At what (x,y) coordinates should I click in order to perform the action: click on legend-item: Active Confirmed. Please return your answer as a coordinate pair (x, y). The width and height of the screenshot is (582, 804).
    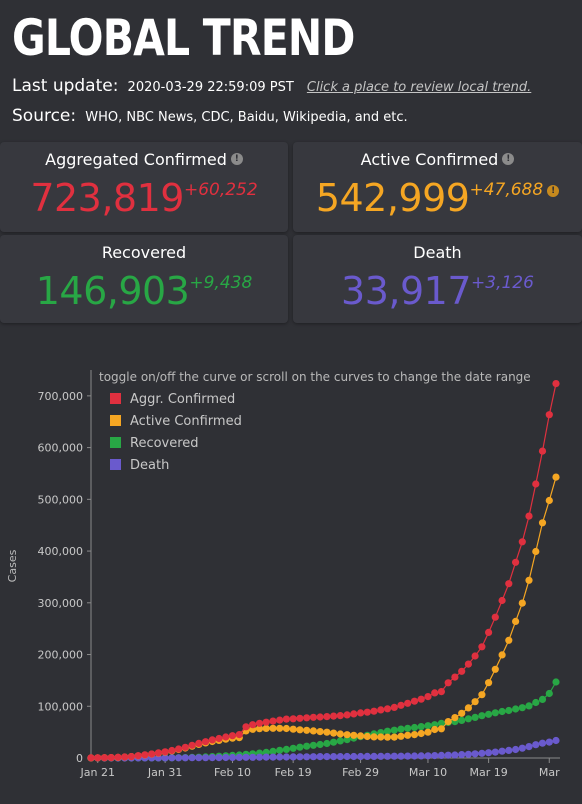
    Looking at the image, I should click on (176, 421).